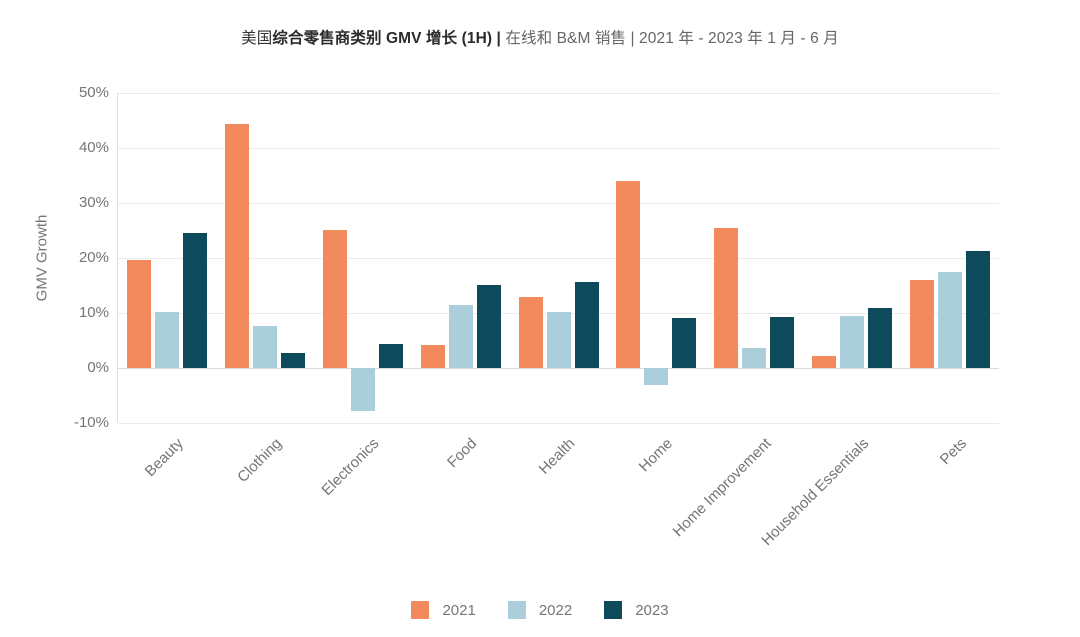  I want to click on x-category-label: Pets, so click(953, 452).